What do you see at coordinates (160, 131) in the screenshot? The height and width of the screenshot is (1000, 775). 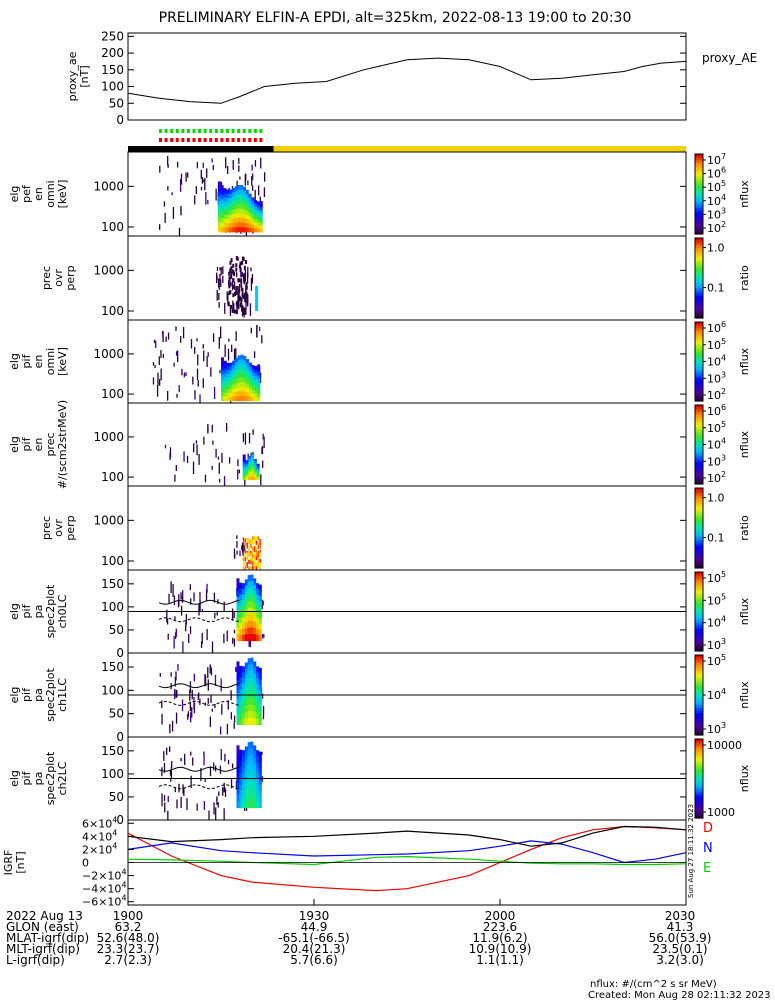 I see `mark-green` at bounding box center [160, 131].